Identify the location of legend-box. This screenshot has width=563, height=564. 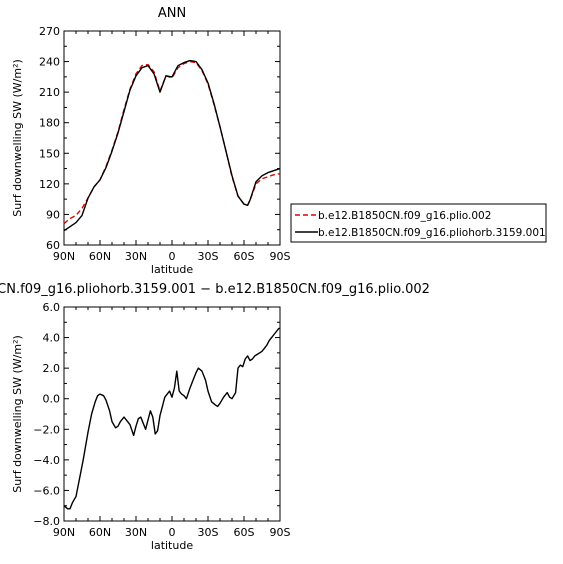
(418, 223).